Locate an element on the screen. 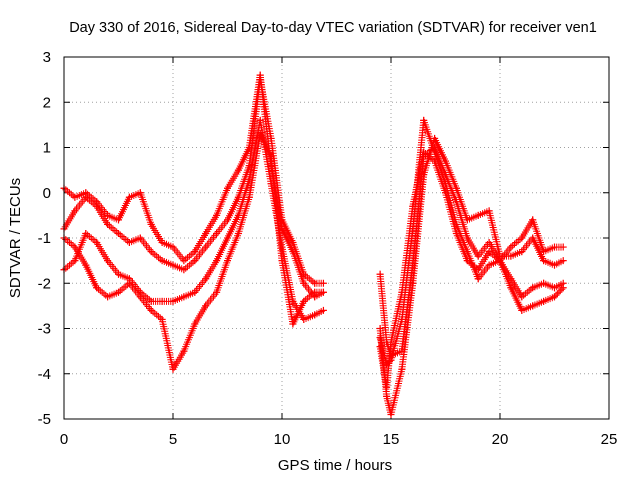  x-tick-label: 0 is located at coordinates (64, 439).